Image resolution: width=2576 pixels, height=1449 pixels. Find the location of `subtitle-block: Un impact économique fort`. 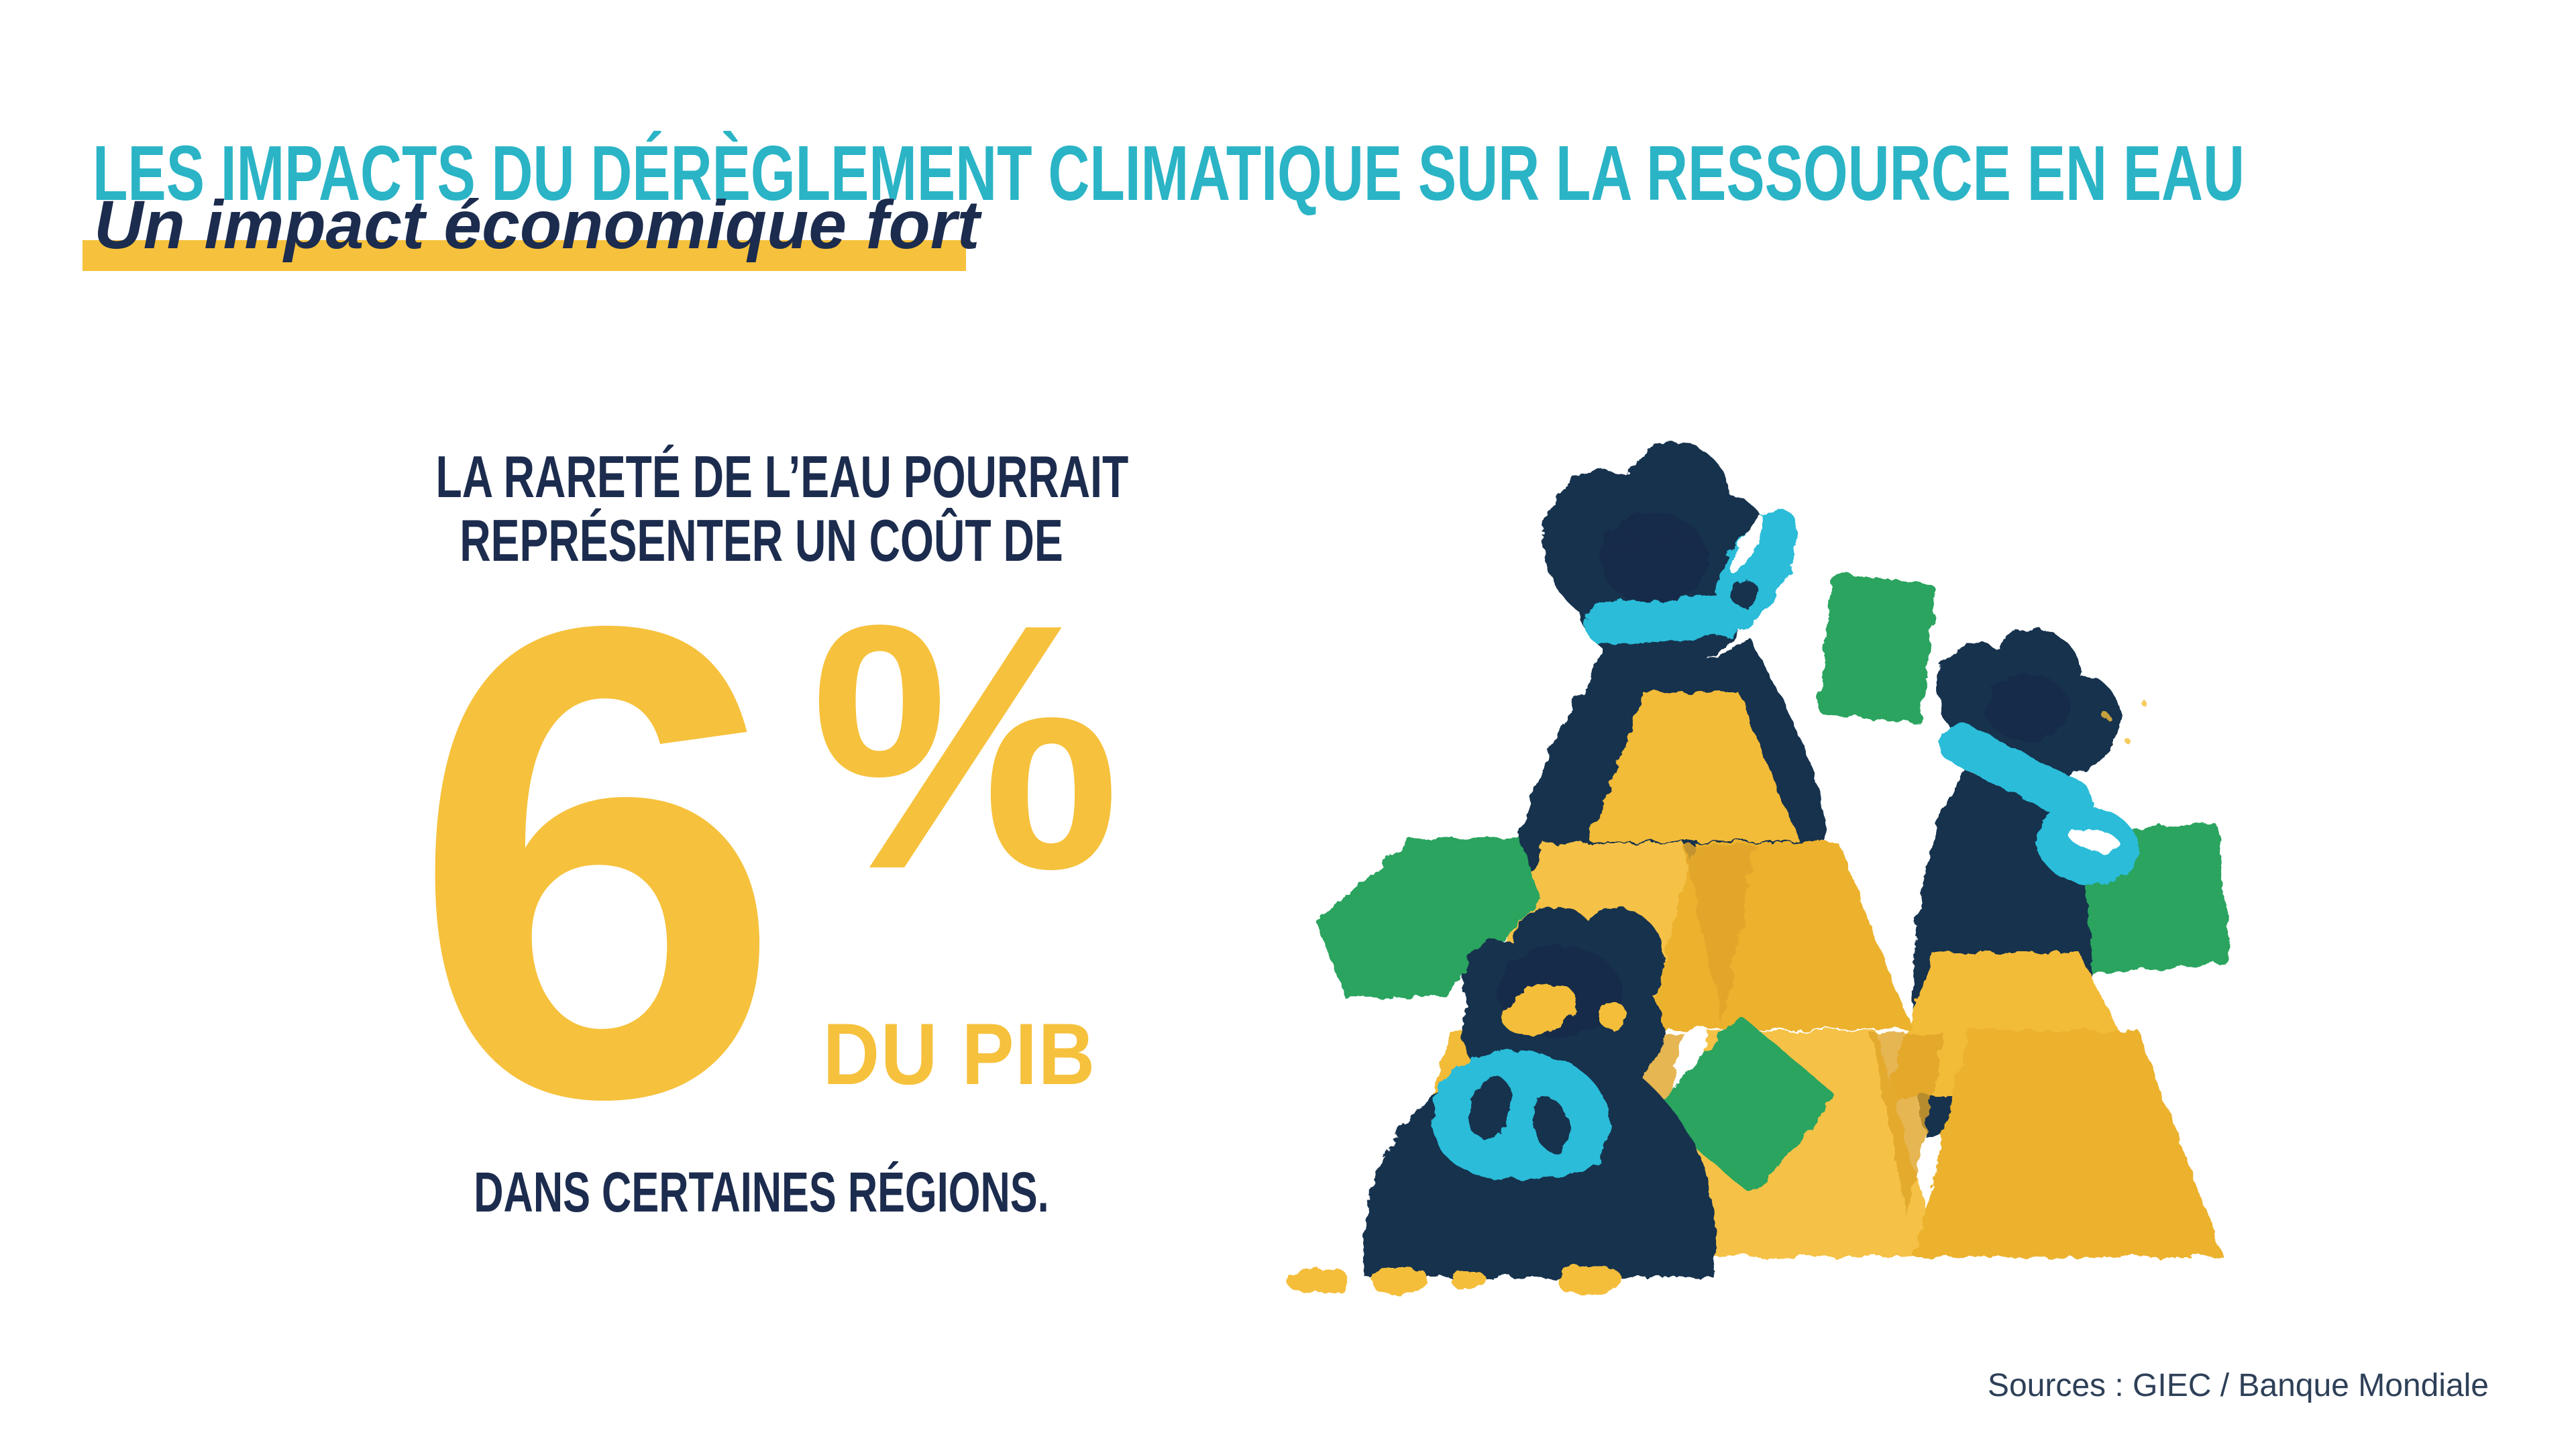

subtitle-block: Un impact économique fort is located at coordinates (531, 228).